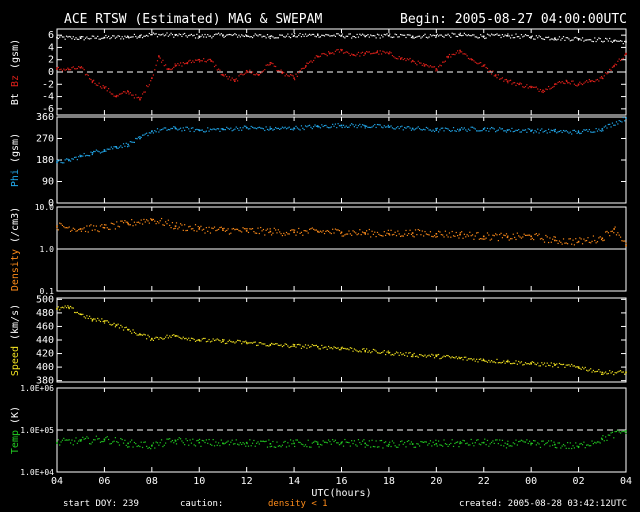 The width and height of the screenshot is (640, 512). I want to click on ylabel-part: (/cm3), so click(15, 228).